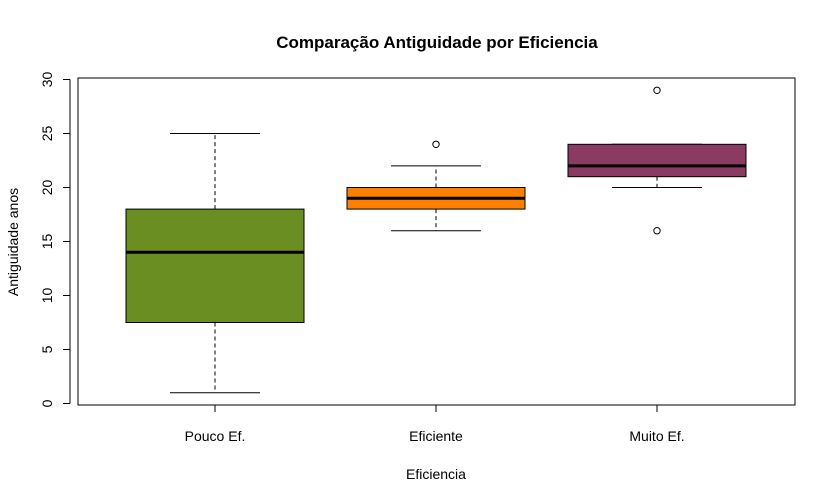  Describe the element at coordinates (13, 242) in the screenshot. I see `y-axis-label: Antiguidade anos` at that location.